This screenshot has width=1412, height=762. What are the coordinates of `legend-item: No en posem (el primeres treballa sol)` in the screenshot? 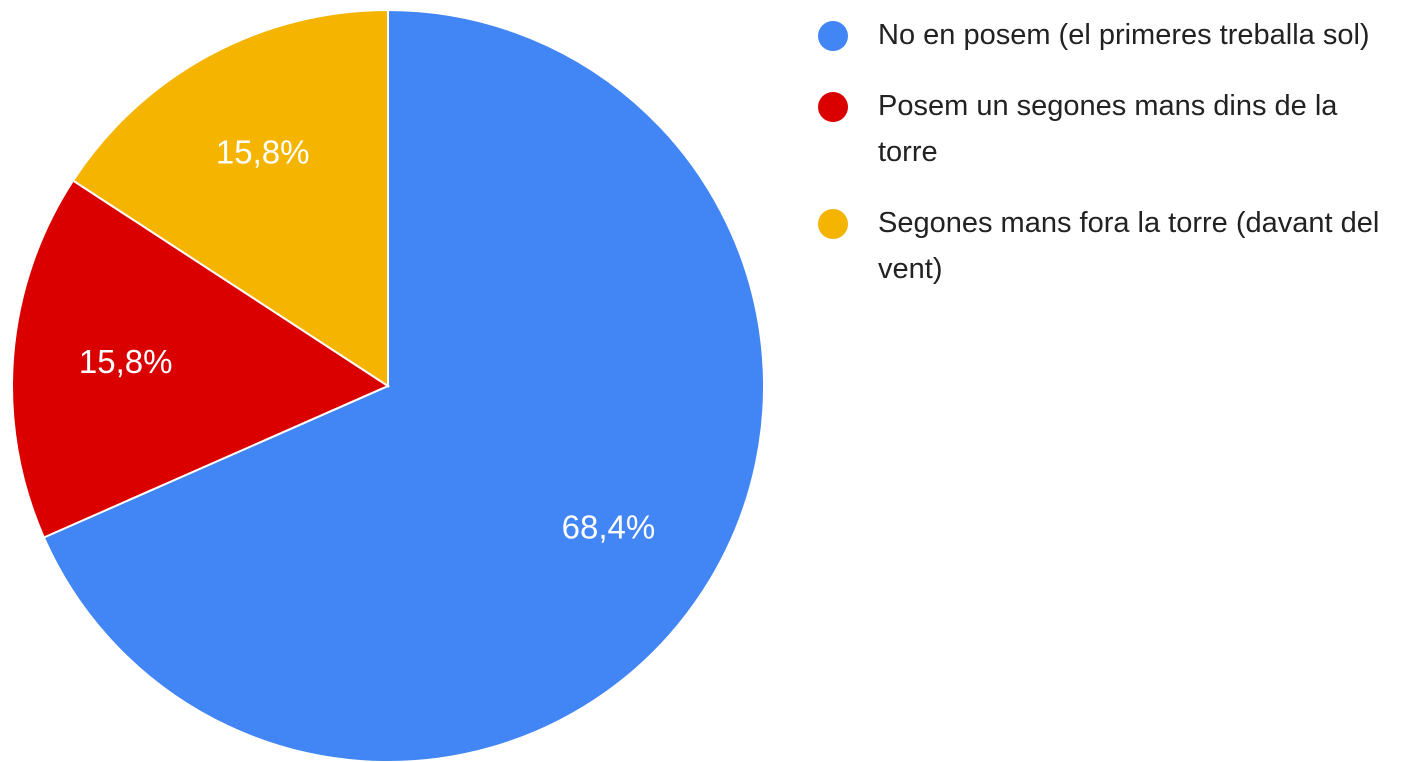 It's located at (1110, 35).